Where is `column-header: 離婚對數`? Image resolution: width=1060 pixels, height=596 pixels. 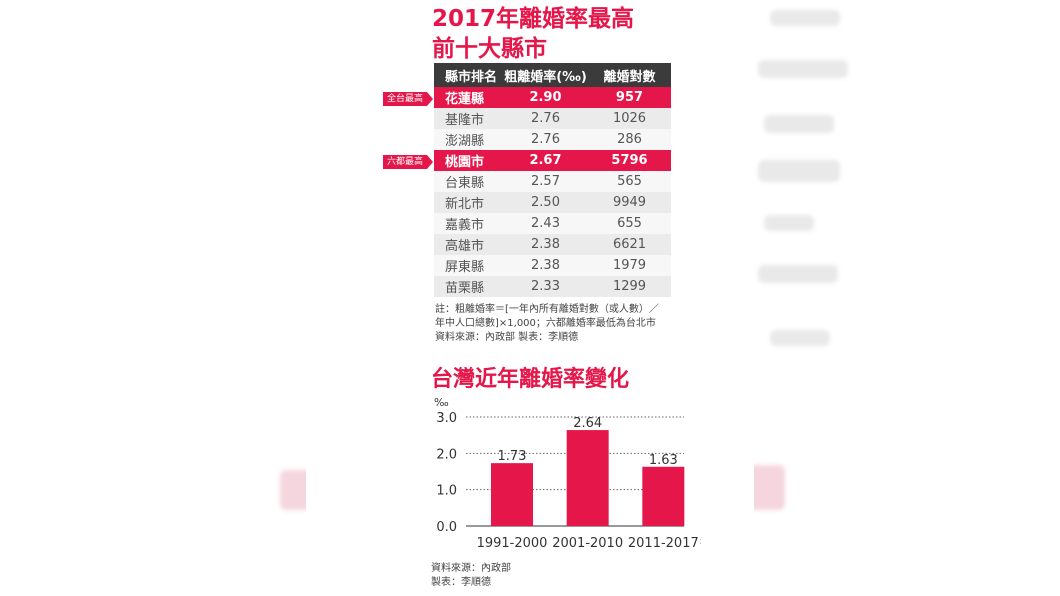 column-header: 離婚對數 is located at coordinates (629, 77).